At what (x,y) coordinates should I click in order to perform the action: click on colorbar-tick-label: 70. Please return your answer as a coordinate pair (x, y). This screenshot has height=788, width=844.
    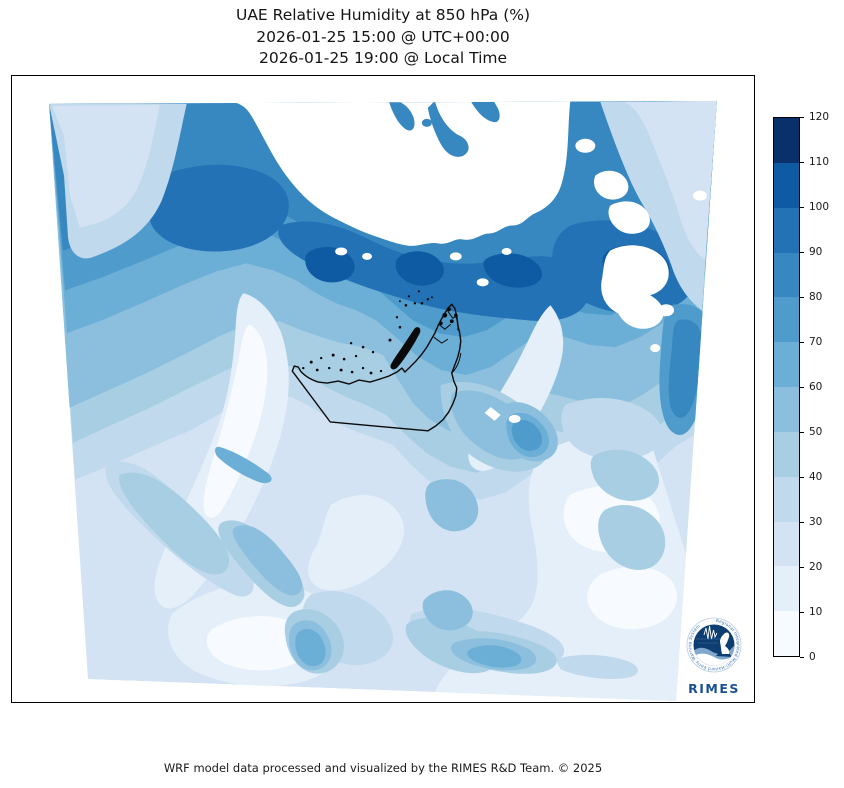
    Looking at the image, I should click on (816, 342).